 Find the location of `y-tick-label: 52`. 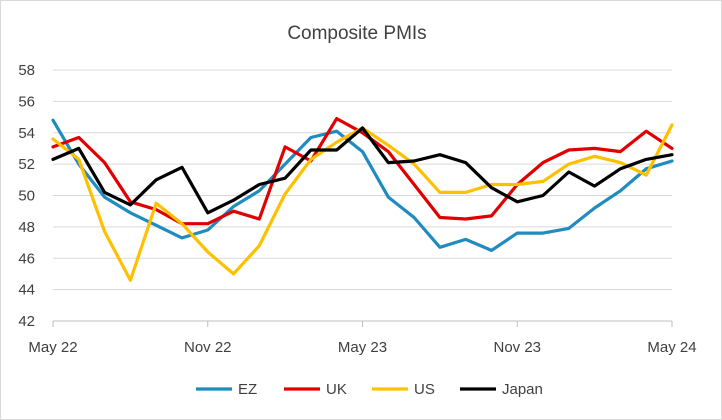

y-tick-label: 52 is located at coordinates (26, 164).